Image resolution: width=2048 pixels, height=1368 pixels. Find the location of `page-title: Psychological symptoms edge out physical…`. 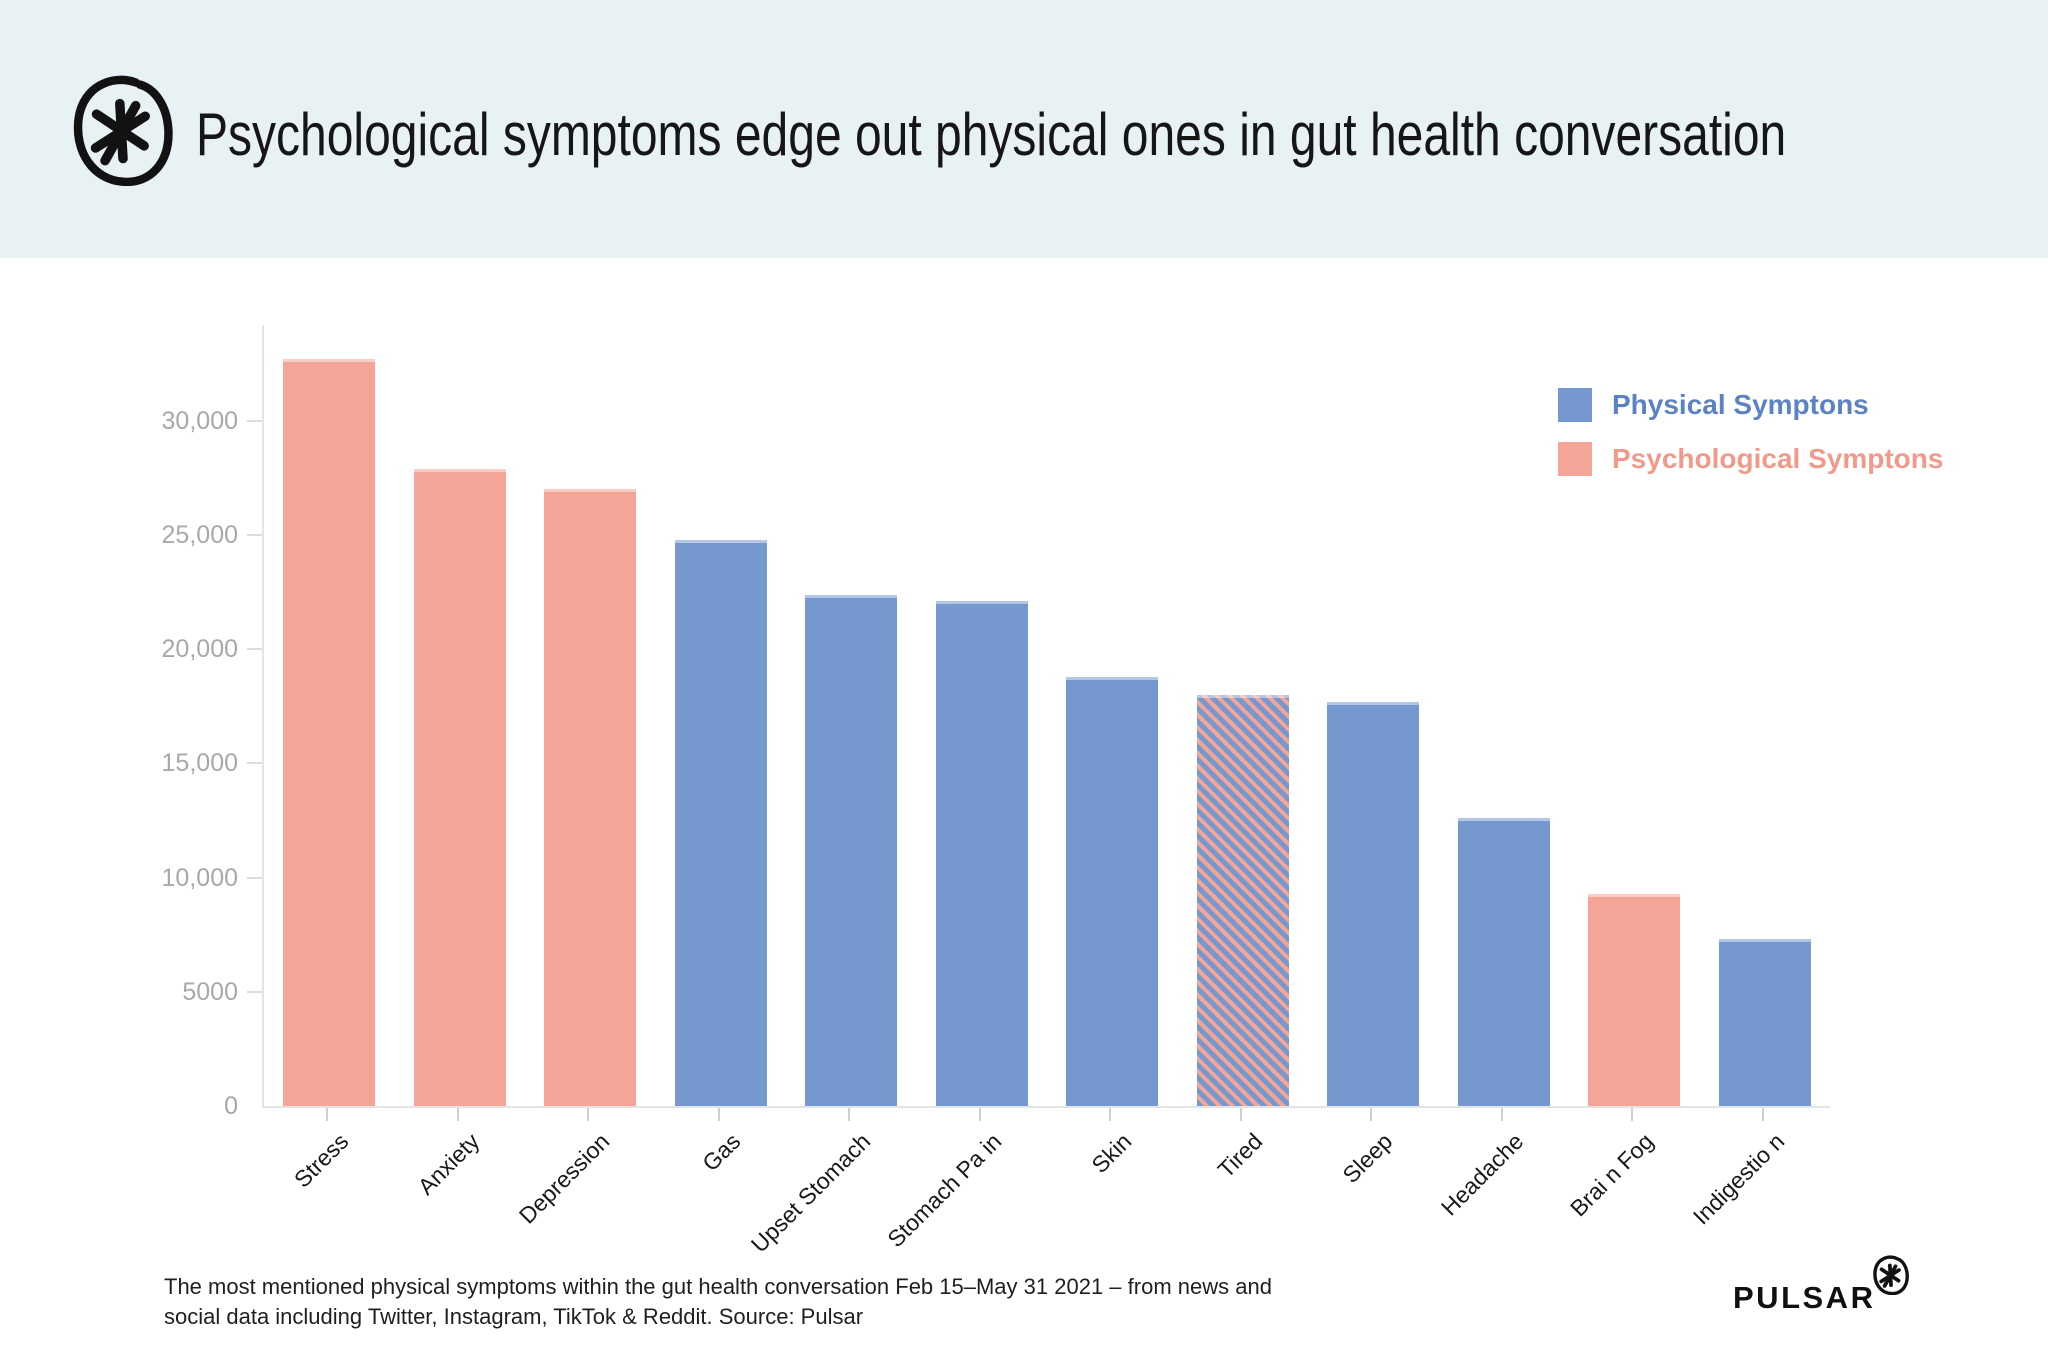

page-title: Psychological symptoms edge out physical… is located at coordinates (991, 134).